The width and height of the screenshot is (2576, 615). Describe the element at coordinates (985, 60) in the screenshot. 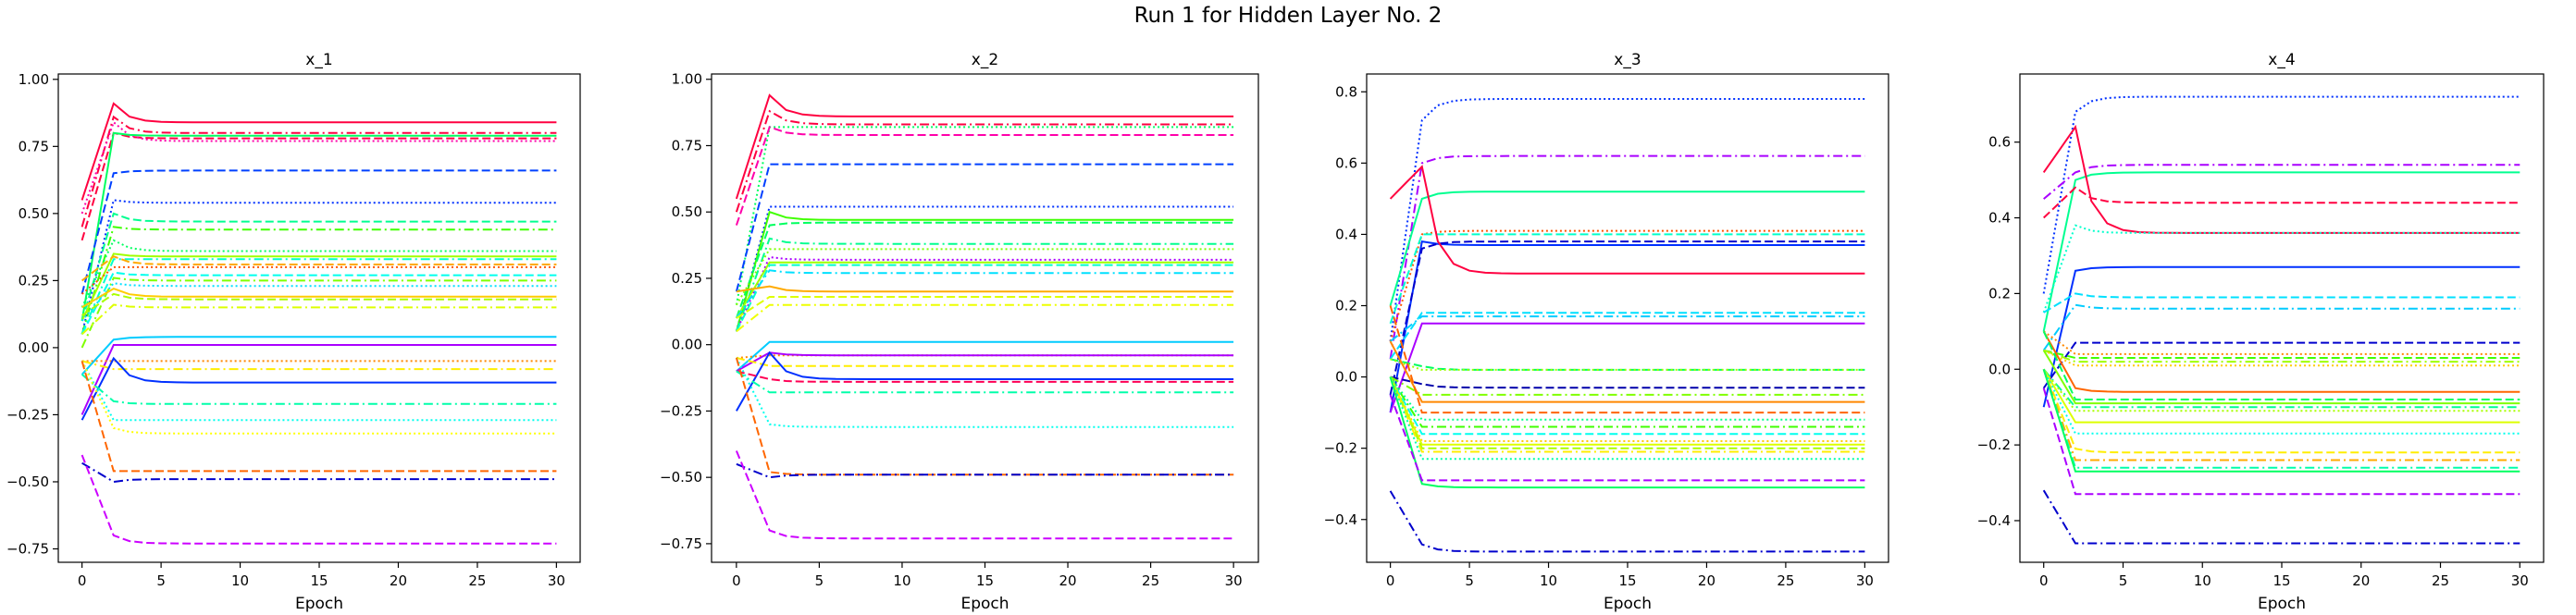

I see `subplot-title: x_2` at that location.